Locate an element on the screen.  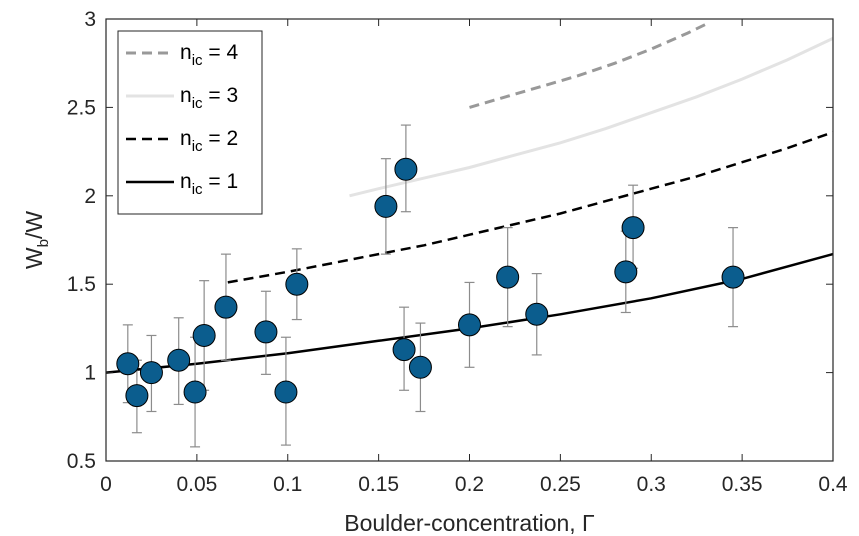
y-axis-label-subscript: b is located at coordinates (43, 243).